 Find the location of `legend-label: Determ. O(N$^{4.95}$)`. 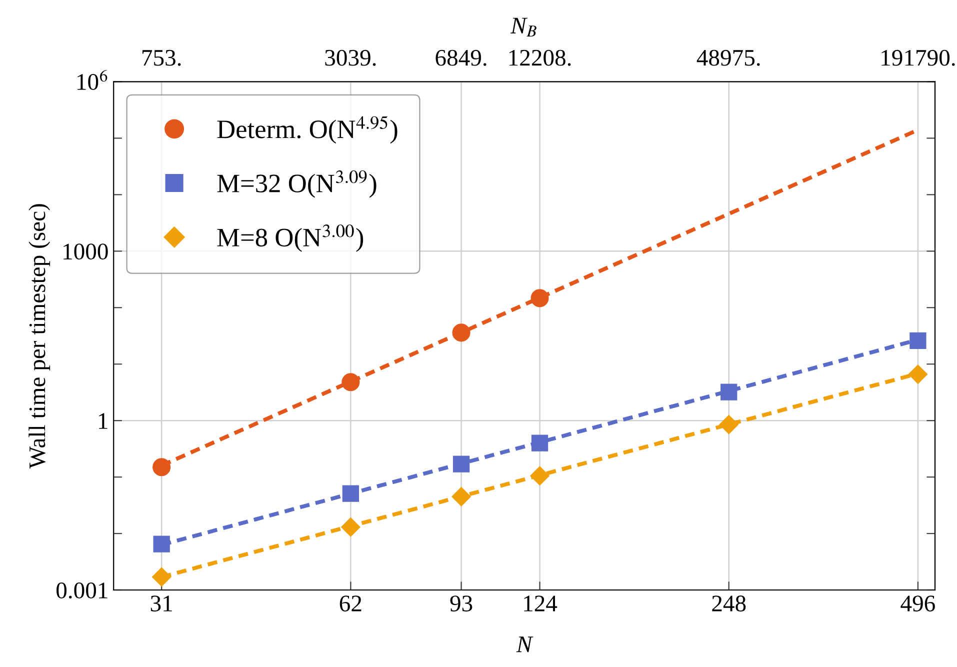

legend-label: Determ. O(N$^{4.95}$) is located at coordinates (307, 130).